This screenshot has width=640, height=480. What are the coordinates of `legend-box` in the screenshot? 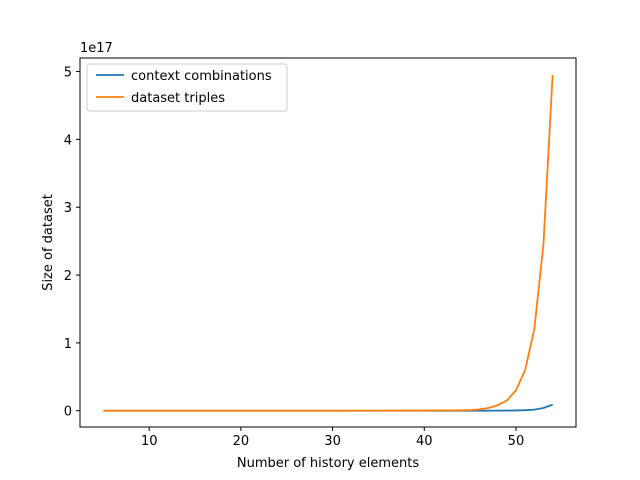 It's located at (187, 87).